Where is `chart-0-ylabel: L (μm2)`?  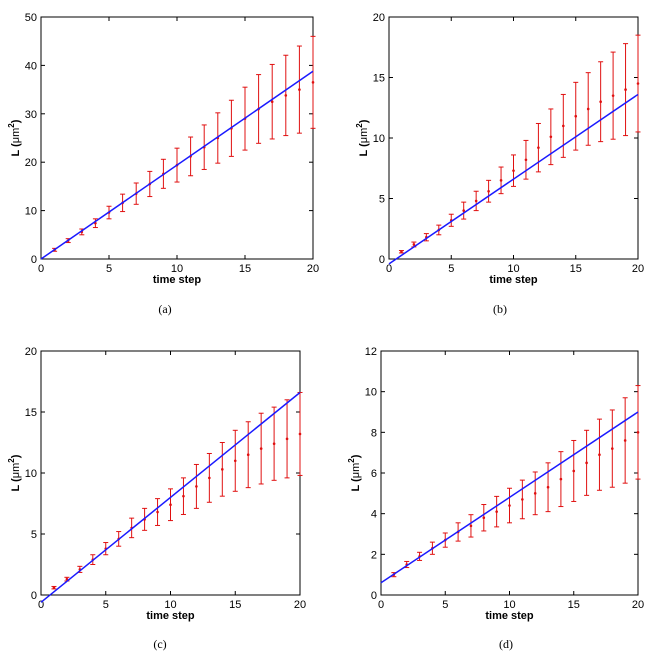
chart-0-ylabel: L (μm2) is located at coordinates (14, 137).